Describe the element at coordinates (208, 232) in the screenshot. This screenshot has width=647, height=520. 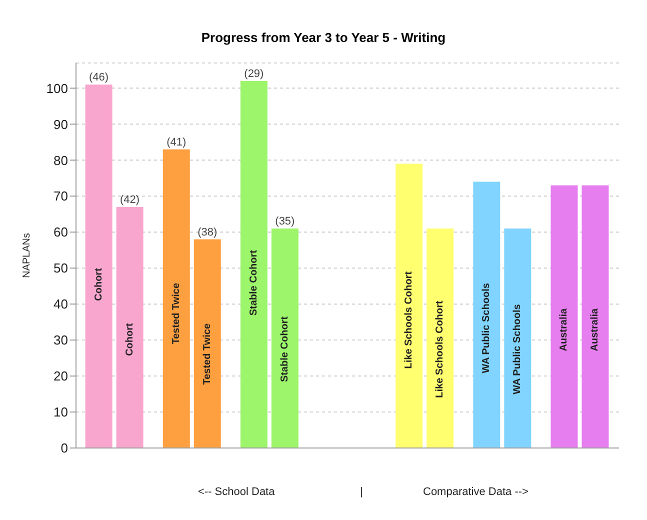
I see `annotation: (38)` at that location.